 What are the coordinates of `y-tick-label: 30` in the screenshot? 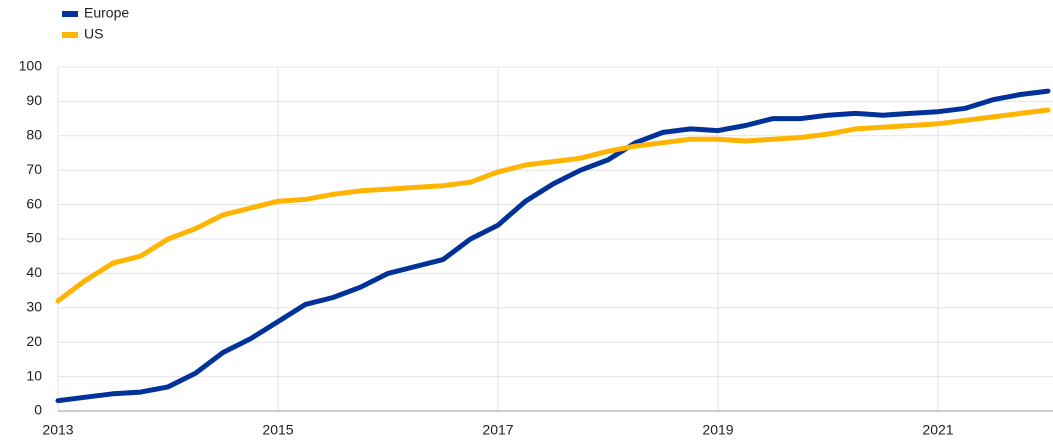 It's located at (34, 307).